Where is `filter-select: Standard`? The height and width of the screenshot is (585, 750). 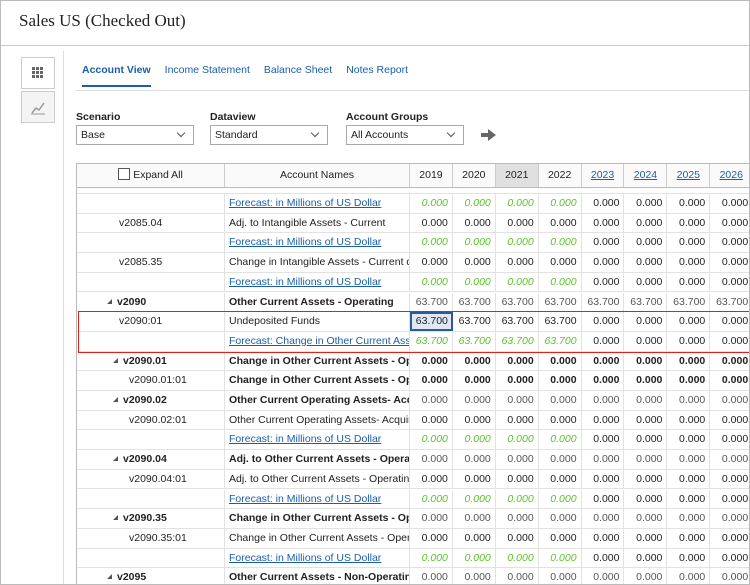 filter-select: Standard is located at coordinates (269, 135).